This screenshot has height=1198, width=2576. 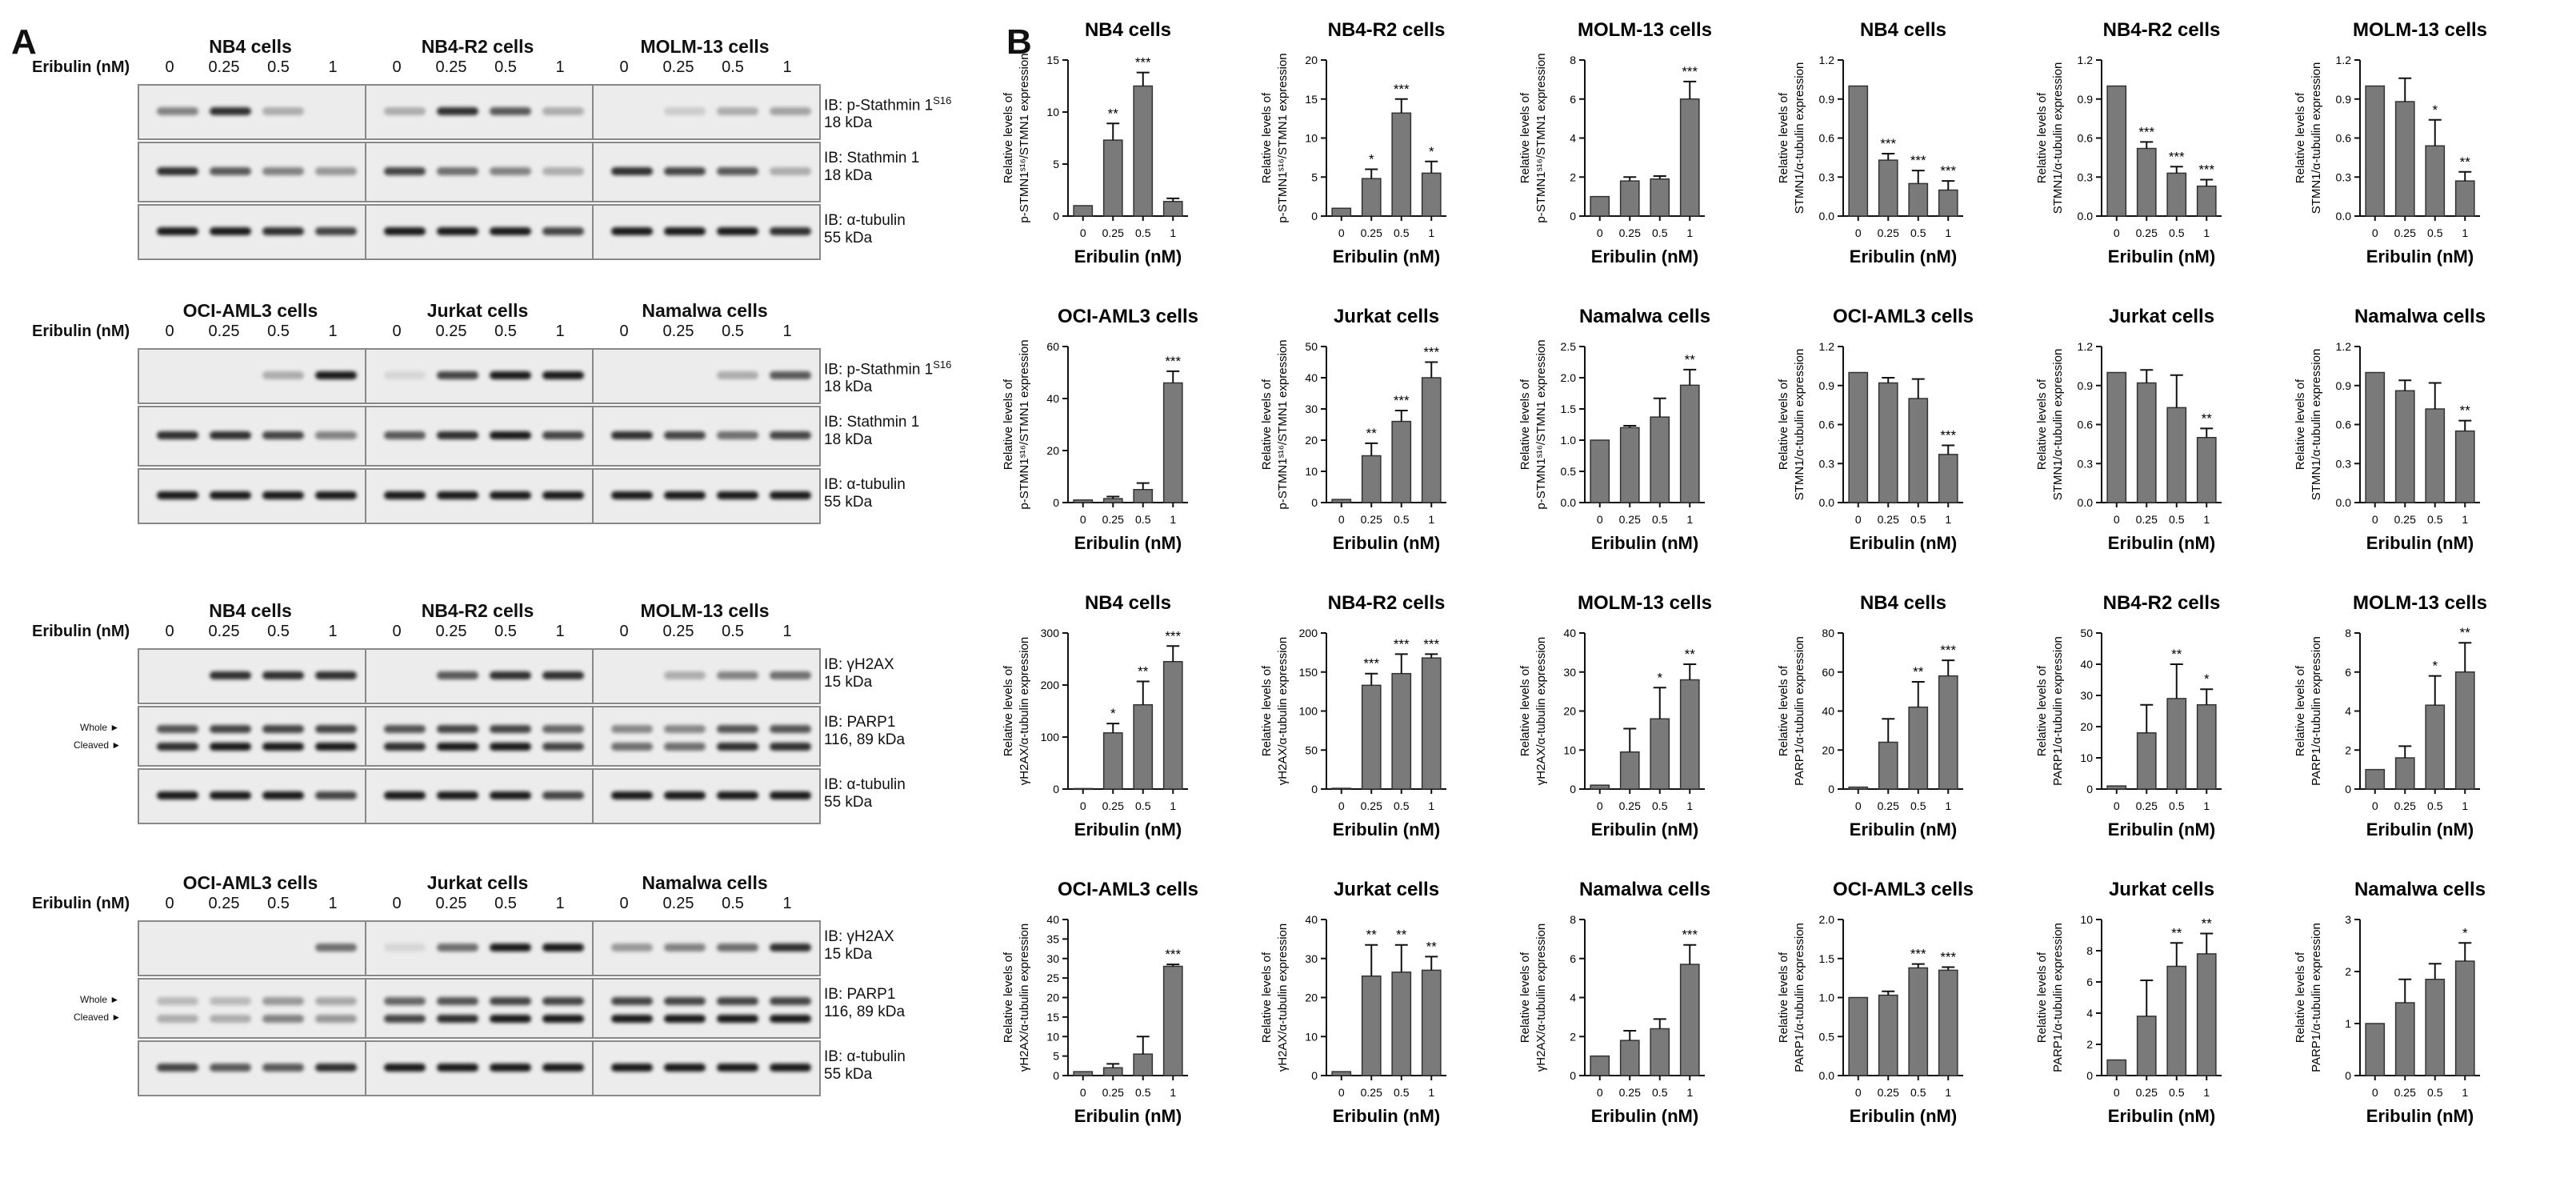 What do you see at coordinates (1402, 1092) in the screenshot?
I see `x-tick-label: 0.5` at bounding box center [1402, 1092].